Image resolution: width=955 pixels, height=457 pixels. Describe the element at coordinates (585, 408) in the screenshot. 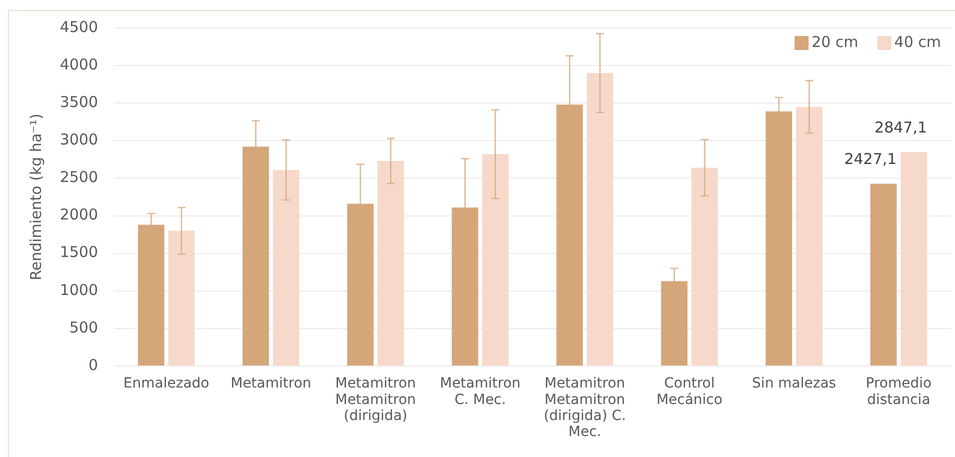

I see `x-tick-label: Metamitron Metamitron (dirigida) C. Mec.` at that location.